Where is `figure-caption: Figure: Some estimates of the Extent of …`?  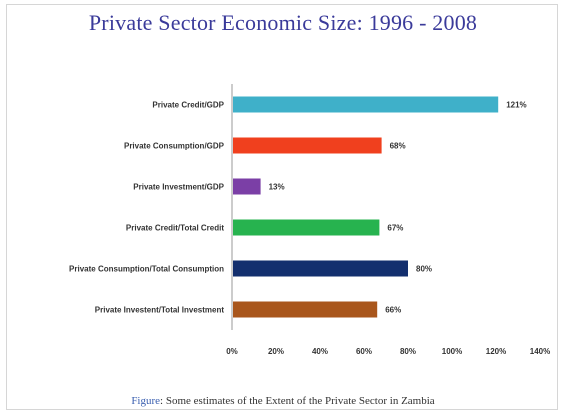
figure-caption: Figure: Some estimates of the Extent of … is located at coordinates (283, 401).